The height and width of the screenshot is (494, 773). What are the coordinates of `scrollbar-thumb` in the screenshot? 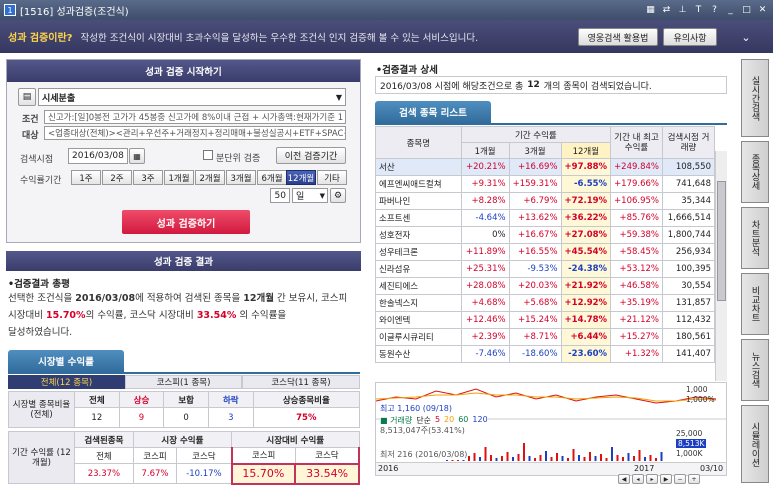 It's located at (721, 241).